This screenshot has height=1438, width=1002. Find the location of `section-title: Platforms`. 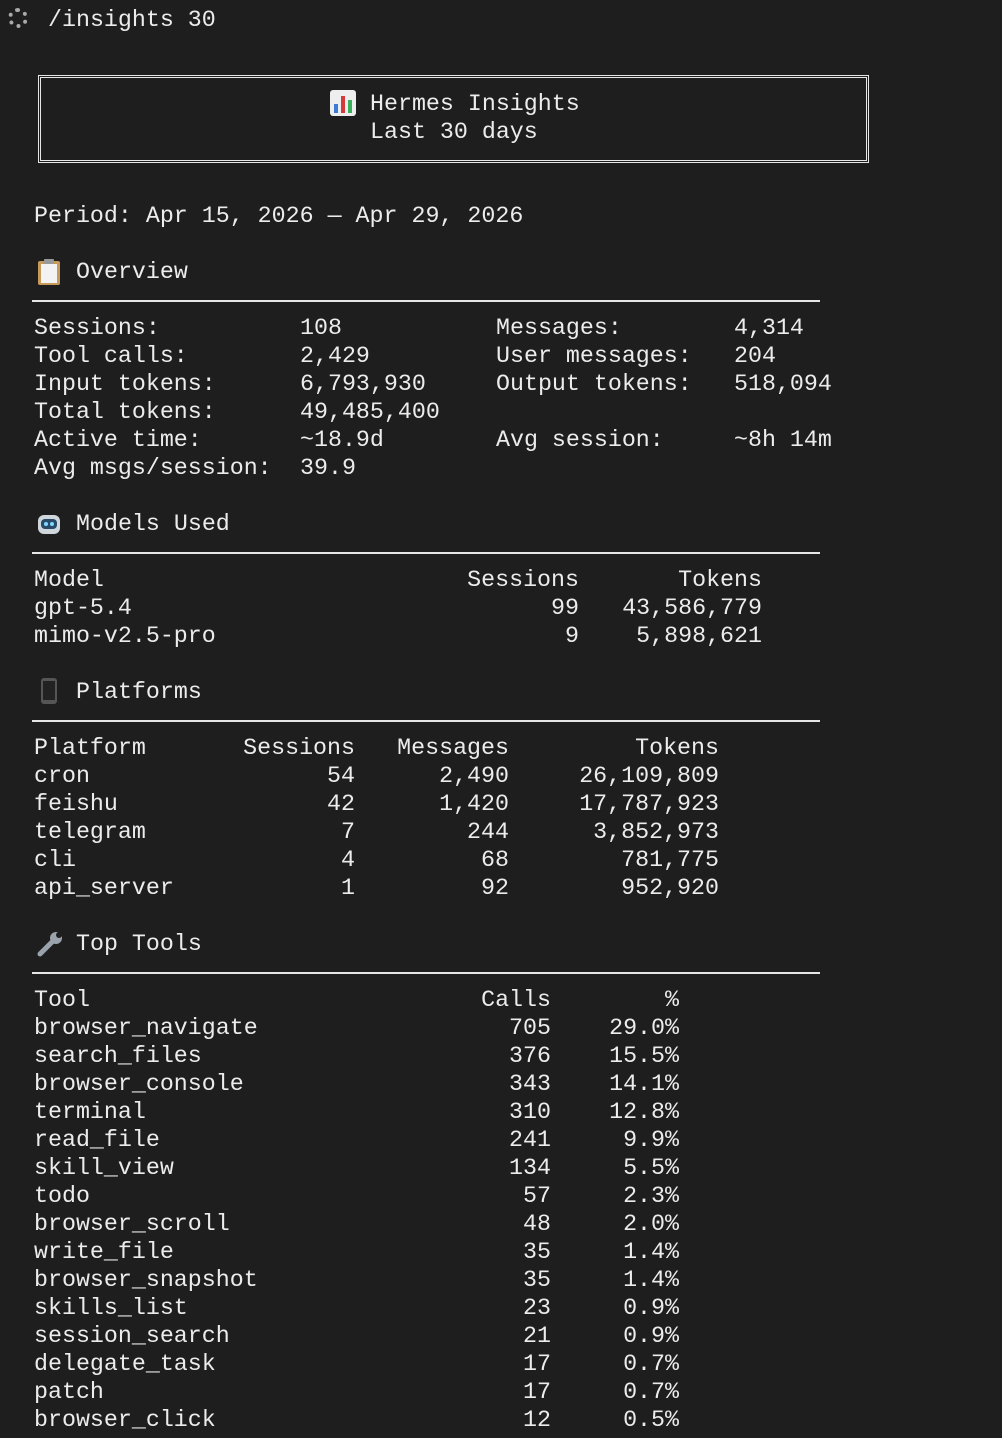

section-title: Platforms is located at coordinates (139, 692).